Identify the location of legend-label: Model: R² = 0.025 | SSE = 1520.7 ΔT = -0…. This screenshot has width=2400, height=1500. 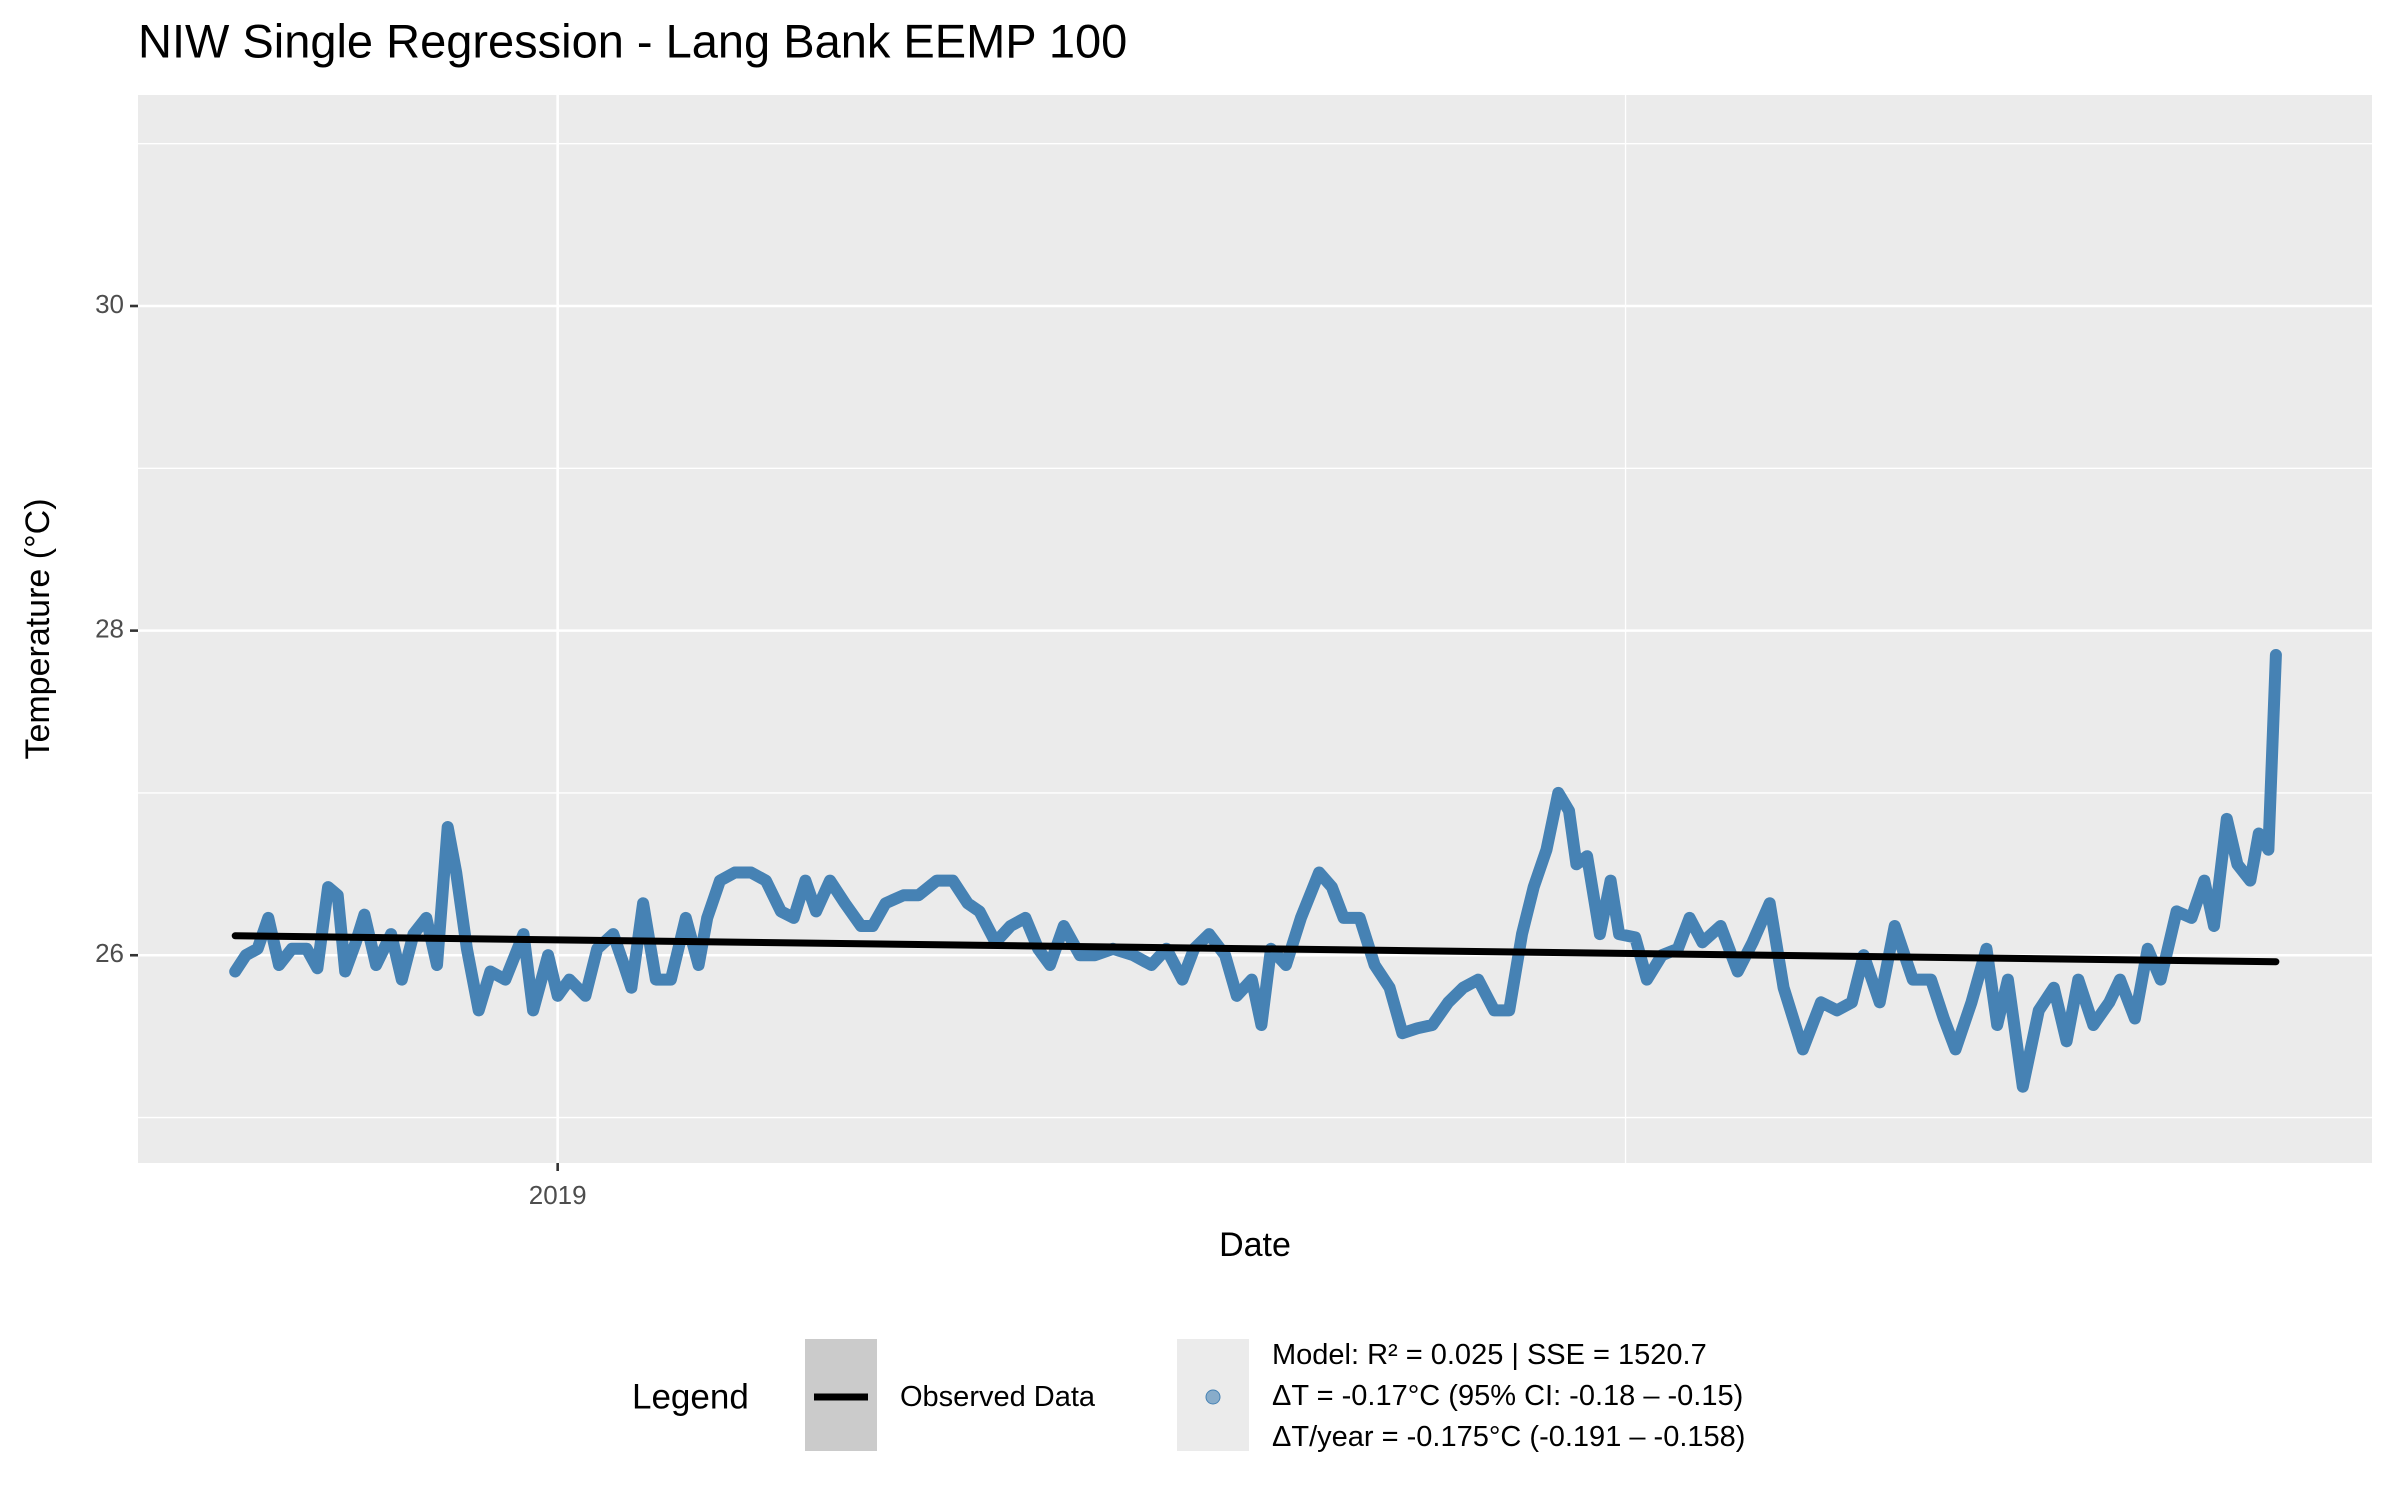
(1509, 1396).